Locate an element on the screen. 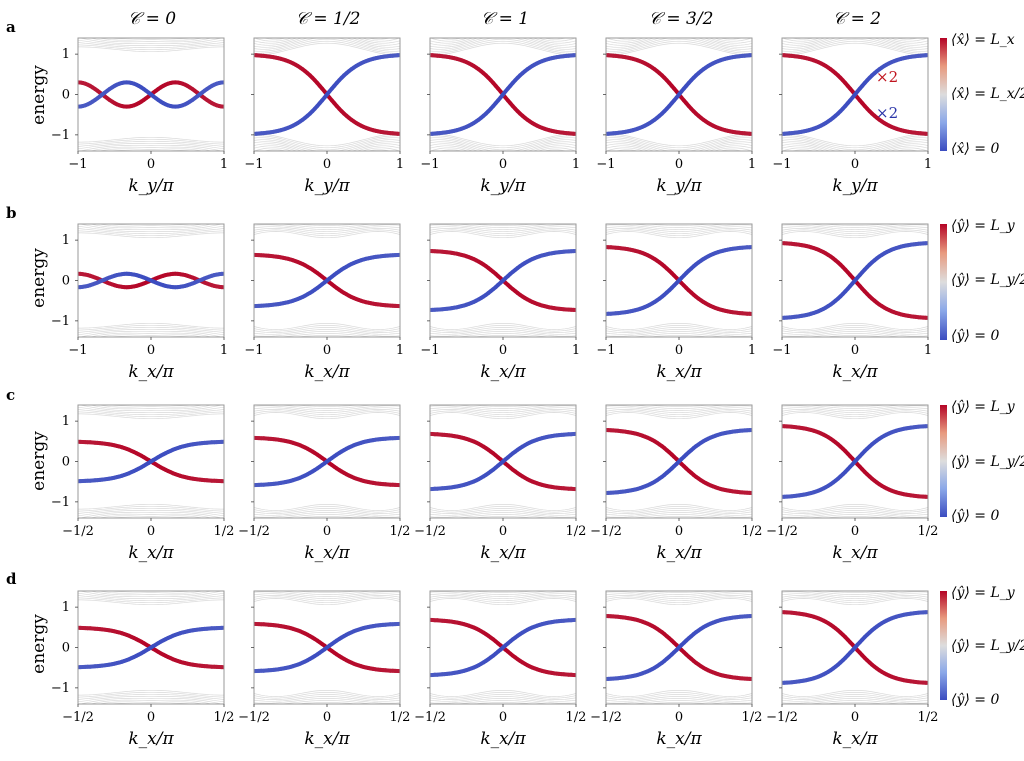  panel-c-col-1: −1/2 0 1/2 k_x/π is located at coordinates (324, 472).